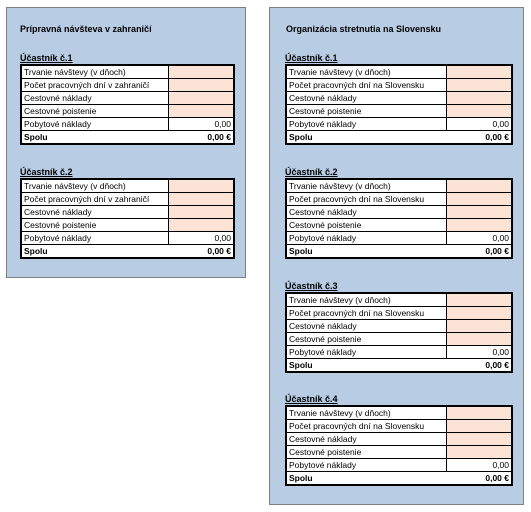 The width and height of the screenshot is (531, 512). I want to click on participant-title: Účastník č.1, so click(311, 58).